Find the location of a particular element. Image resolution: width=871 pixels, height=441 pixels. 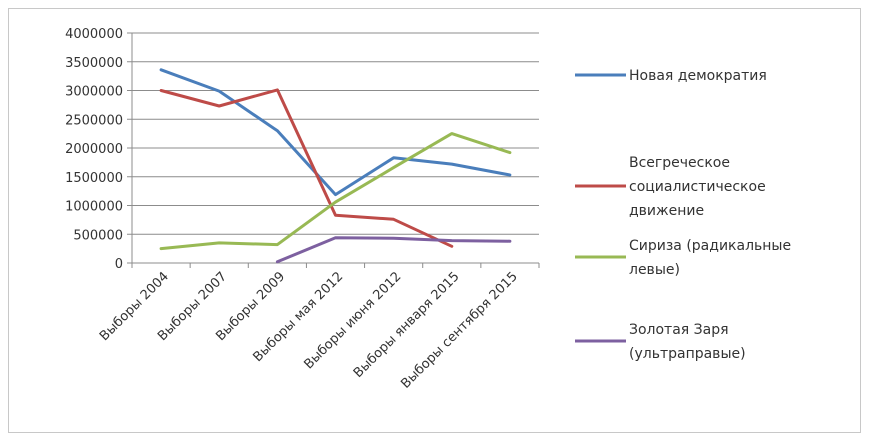

y-tick-label: 0 is located at coordinates (119, 264).